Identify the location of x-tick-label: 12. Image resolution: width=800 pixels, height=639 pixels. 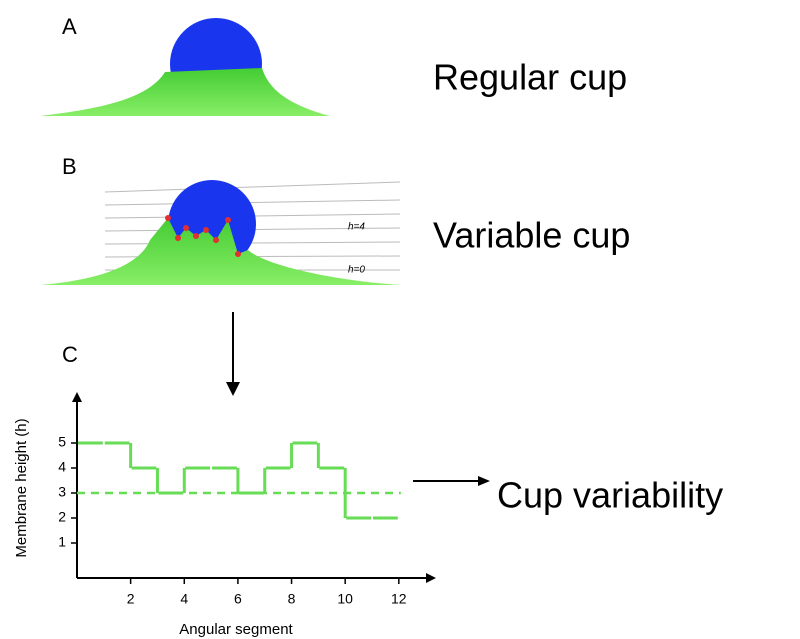
(399, 599).